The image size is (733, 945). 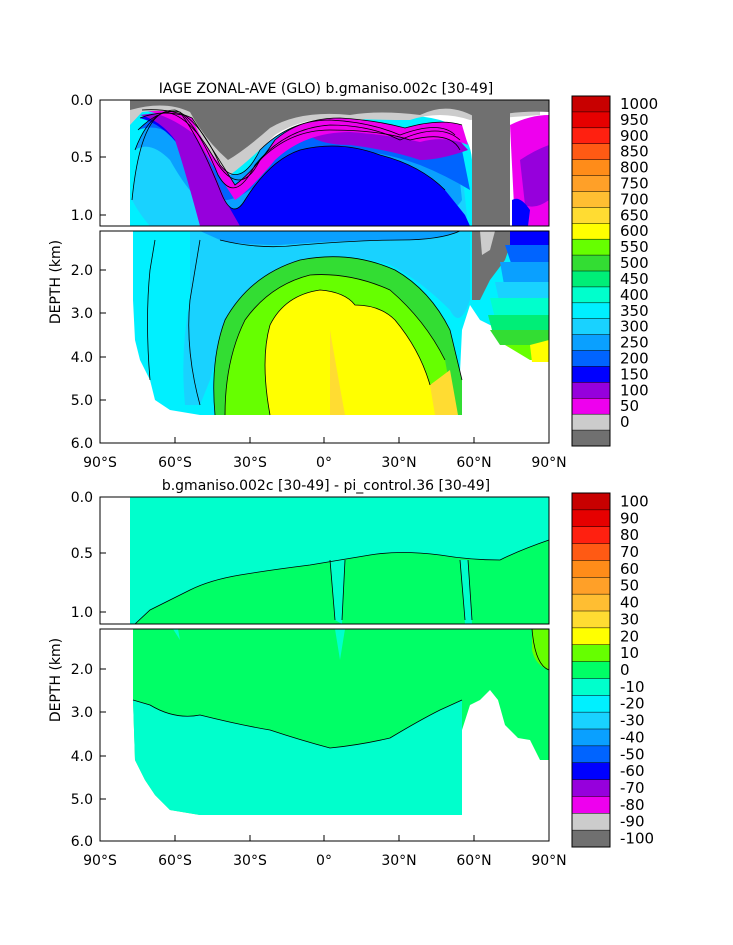 What do you see at coordinates (629, 636) in the screenshot?
I see `colorbar-label: 20` at bounding box center [629, 636].